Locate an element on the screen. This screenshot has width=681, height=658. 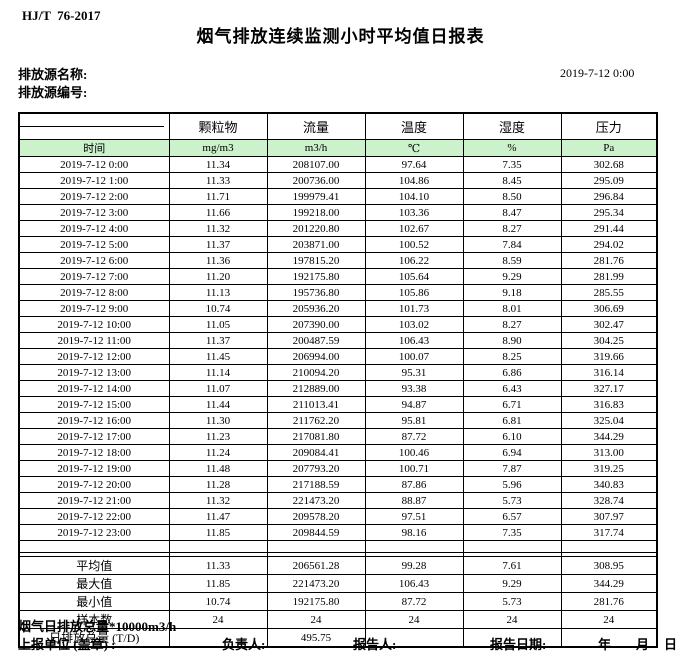
source-code-label: 排放源编号: is located at coordinates (53, 92).